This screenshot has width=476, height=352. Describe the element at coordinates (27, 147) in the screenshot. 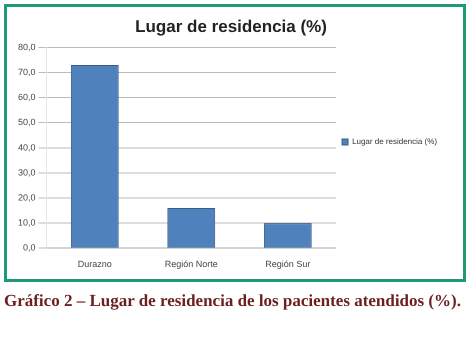

I see `y-tick-label: 40,0` at that location.